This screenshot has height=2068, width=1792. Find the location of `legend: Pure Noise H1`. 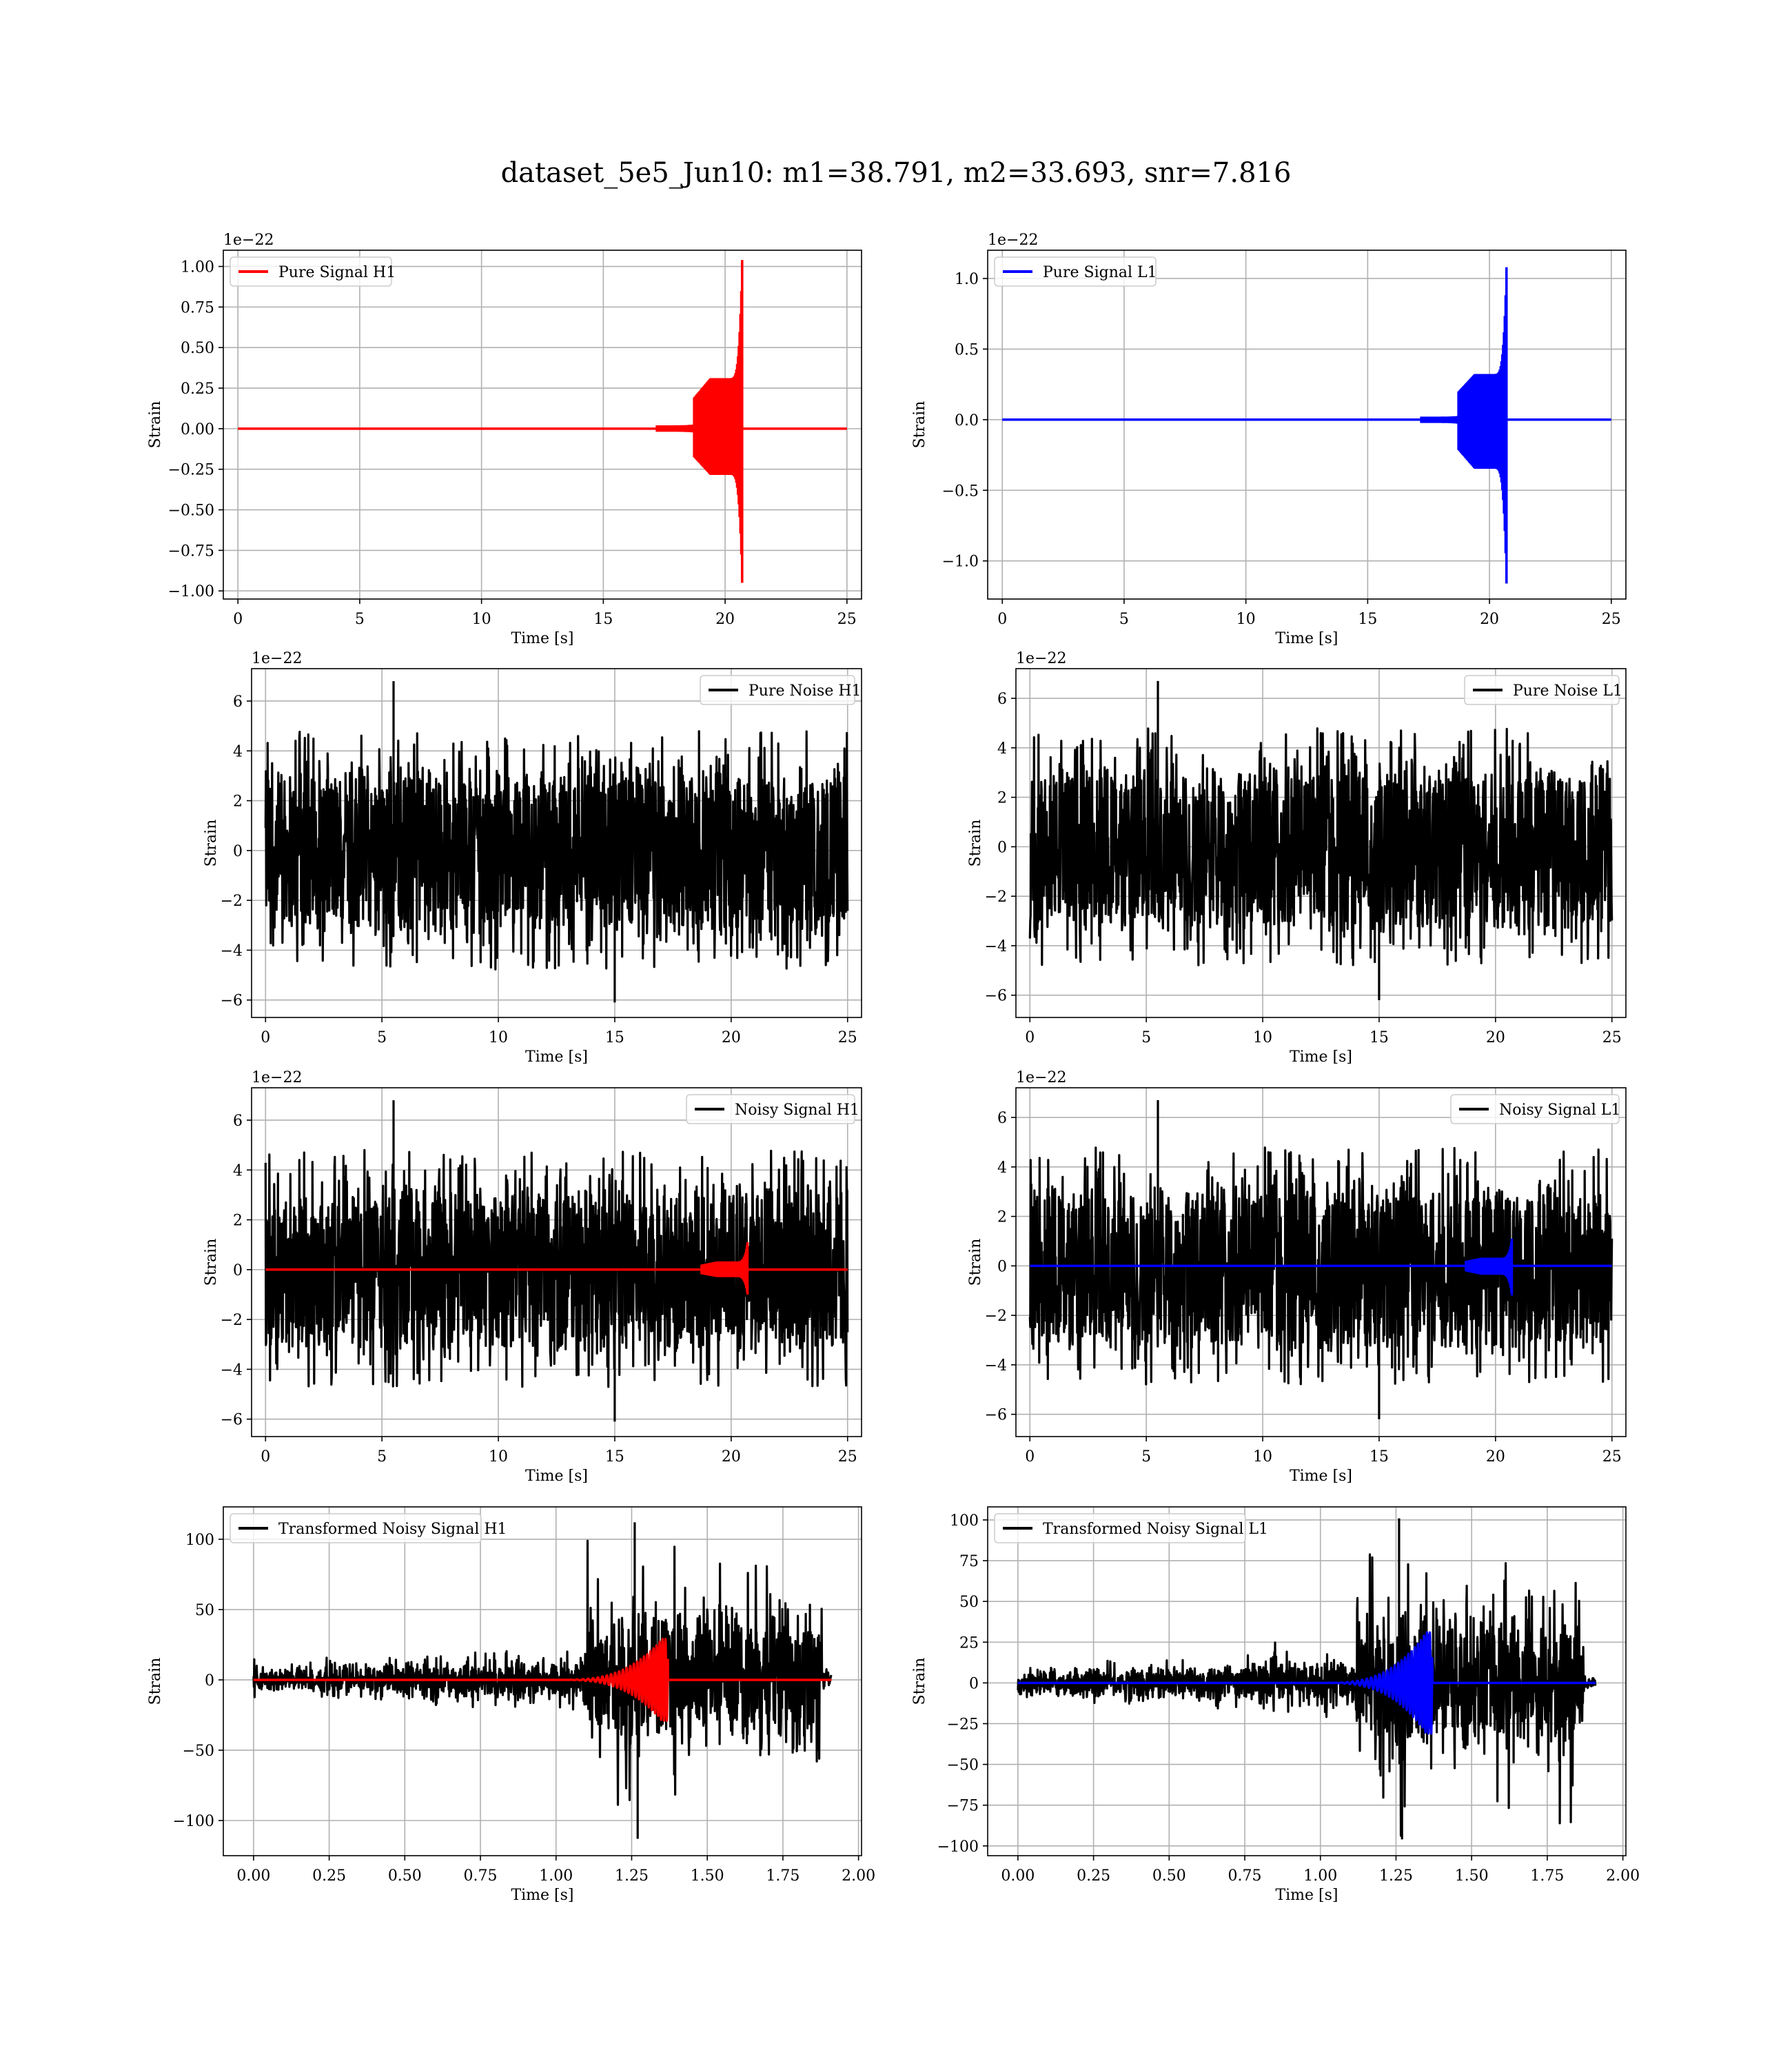

legend: Pure Noise H1 is located at coordinates (781, 690).